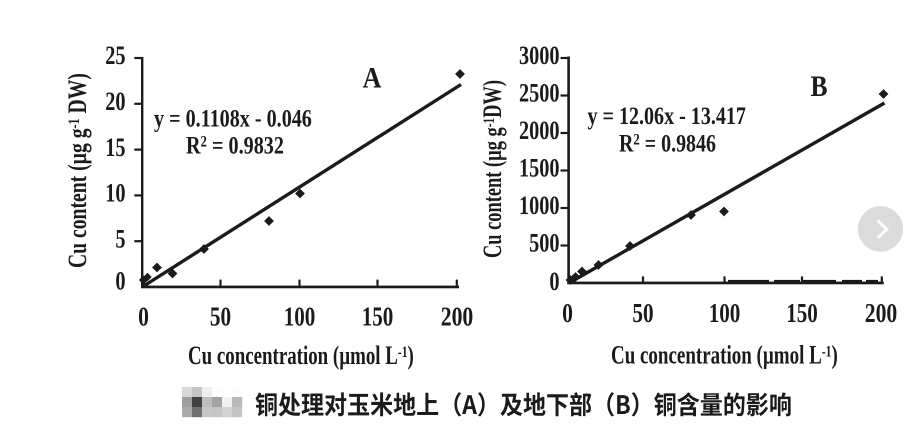 The image size is (920, 429). What do you see at coordinates (115, 147) in the screenshot?
I see `svg-text: 15` at bounding box center [115, 147].